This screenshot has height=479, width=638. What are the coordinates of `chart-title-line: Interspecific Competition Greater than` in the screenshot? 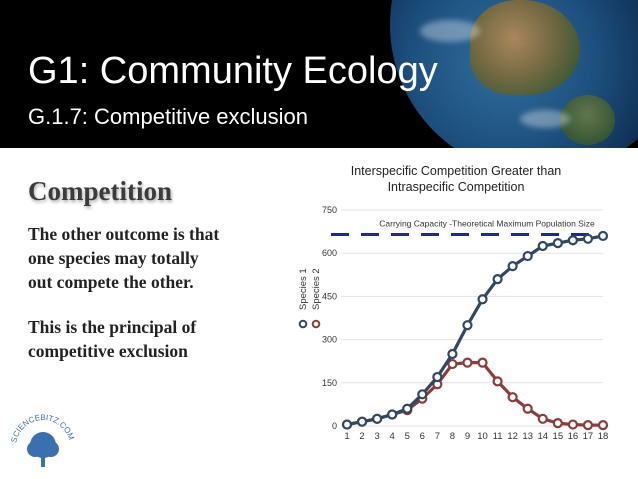 It's located at (456, 171).